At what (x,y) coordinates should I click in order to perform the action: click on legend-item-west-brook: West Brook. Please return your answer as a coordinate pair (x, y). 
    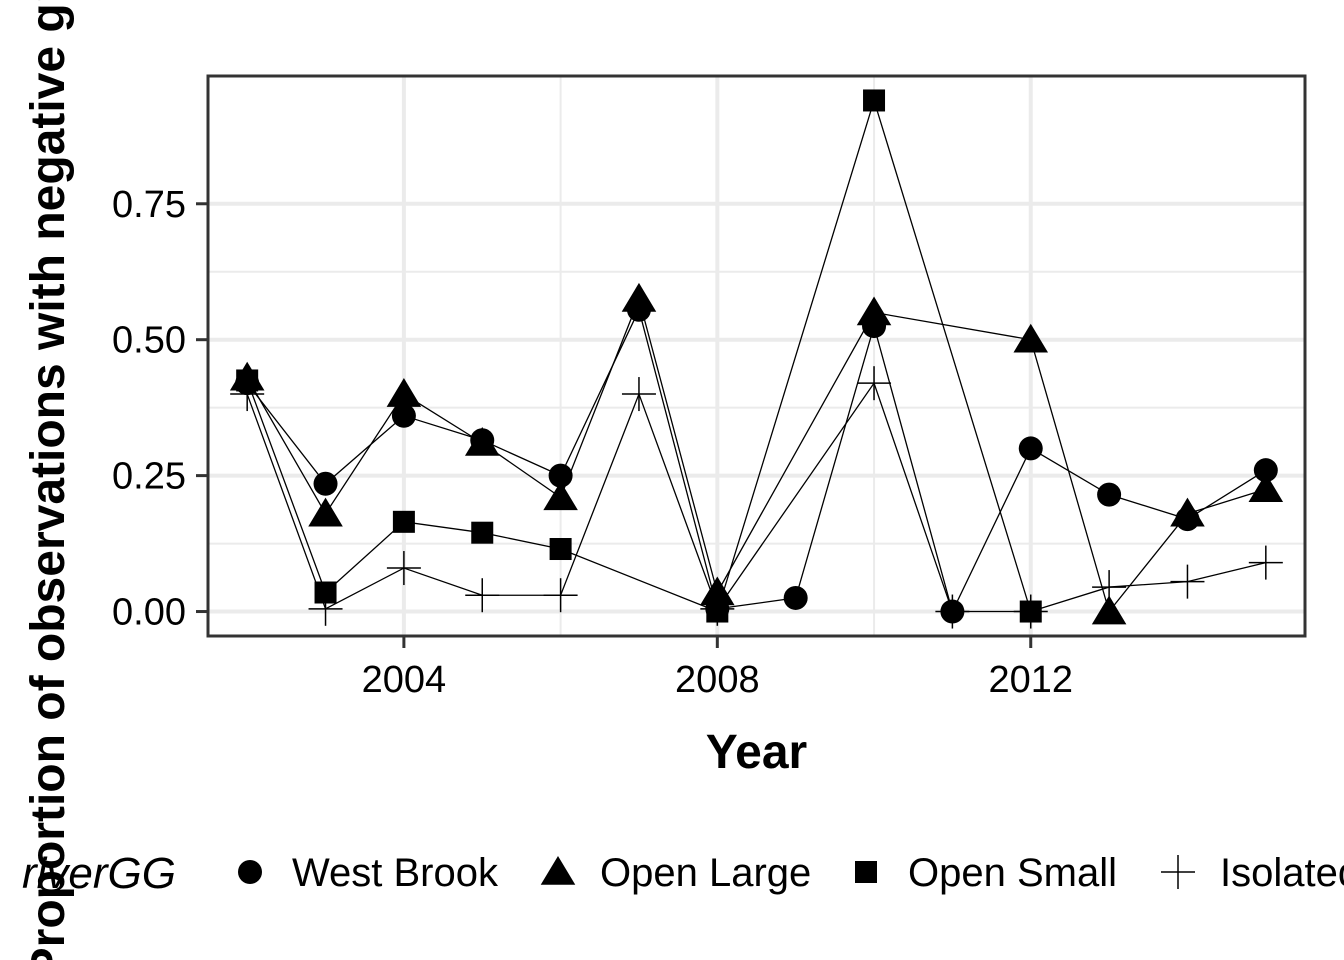
    Looking at the image, I should click on (368, 873).